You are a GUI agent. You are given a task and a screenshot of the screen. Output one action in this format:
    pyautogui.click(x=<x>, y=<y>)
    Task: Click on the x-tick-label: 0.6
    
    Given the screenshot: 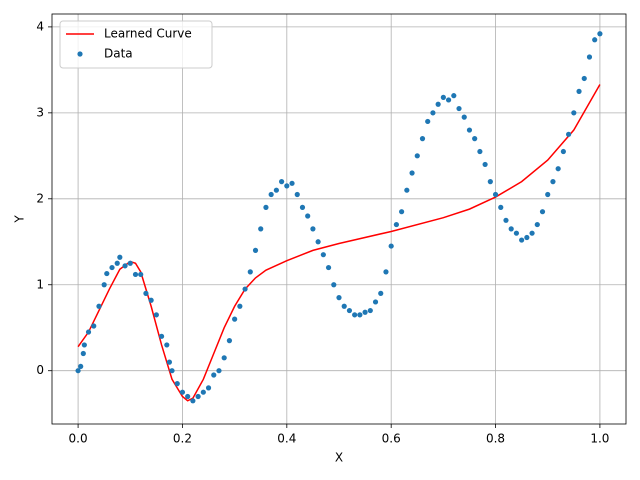 What is the action you would take?
    pyautogui.click(x=391, y=439)
    